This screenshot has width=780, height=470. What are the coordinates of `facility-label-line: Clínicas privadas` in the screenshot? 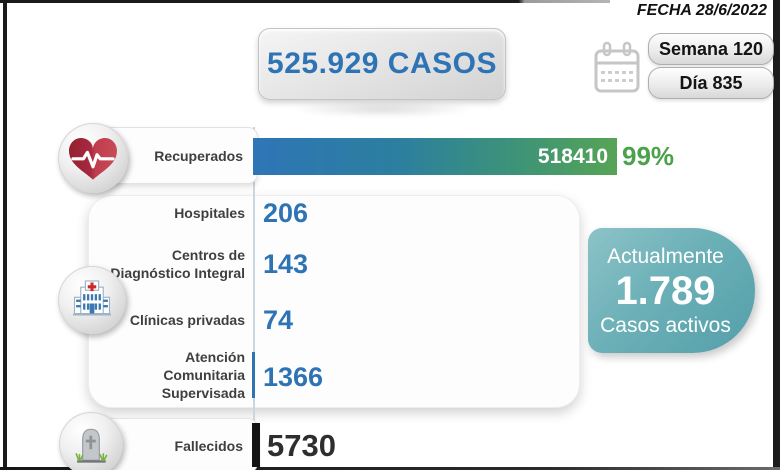 It's located at (187, 320).